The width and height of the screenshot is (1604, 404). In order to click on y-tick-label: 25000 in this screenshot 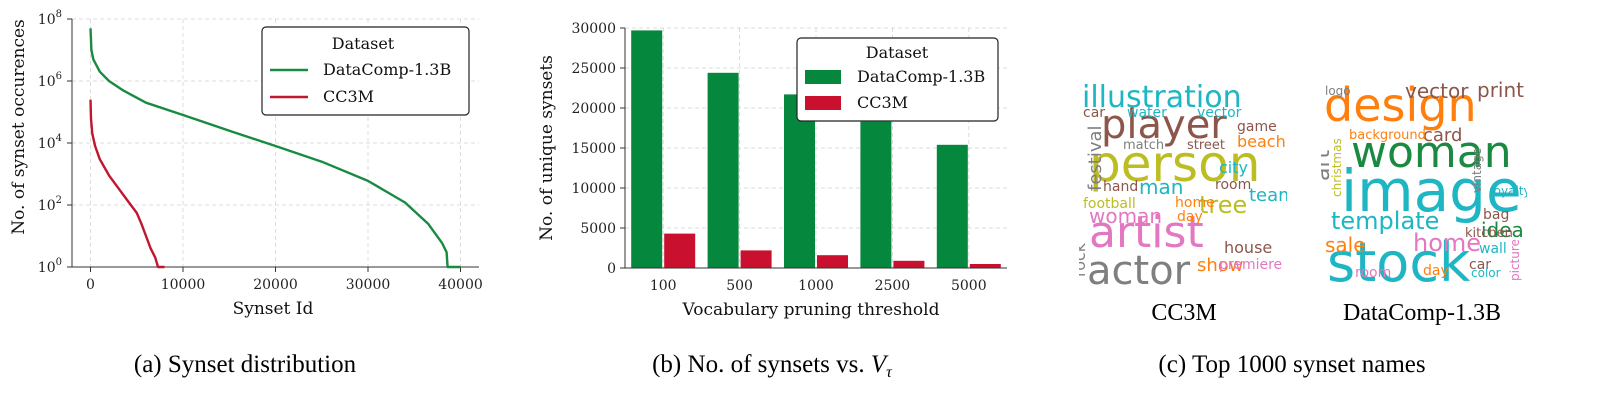, I will do `click(593, 69)`.